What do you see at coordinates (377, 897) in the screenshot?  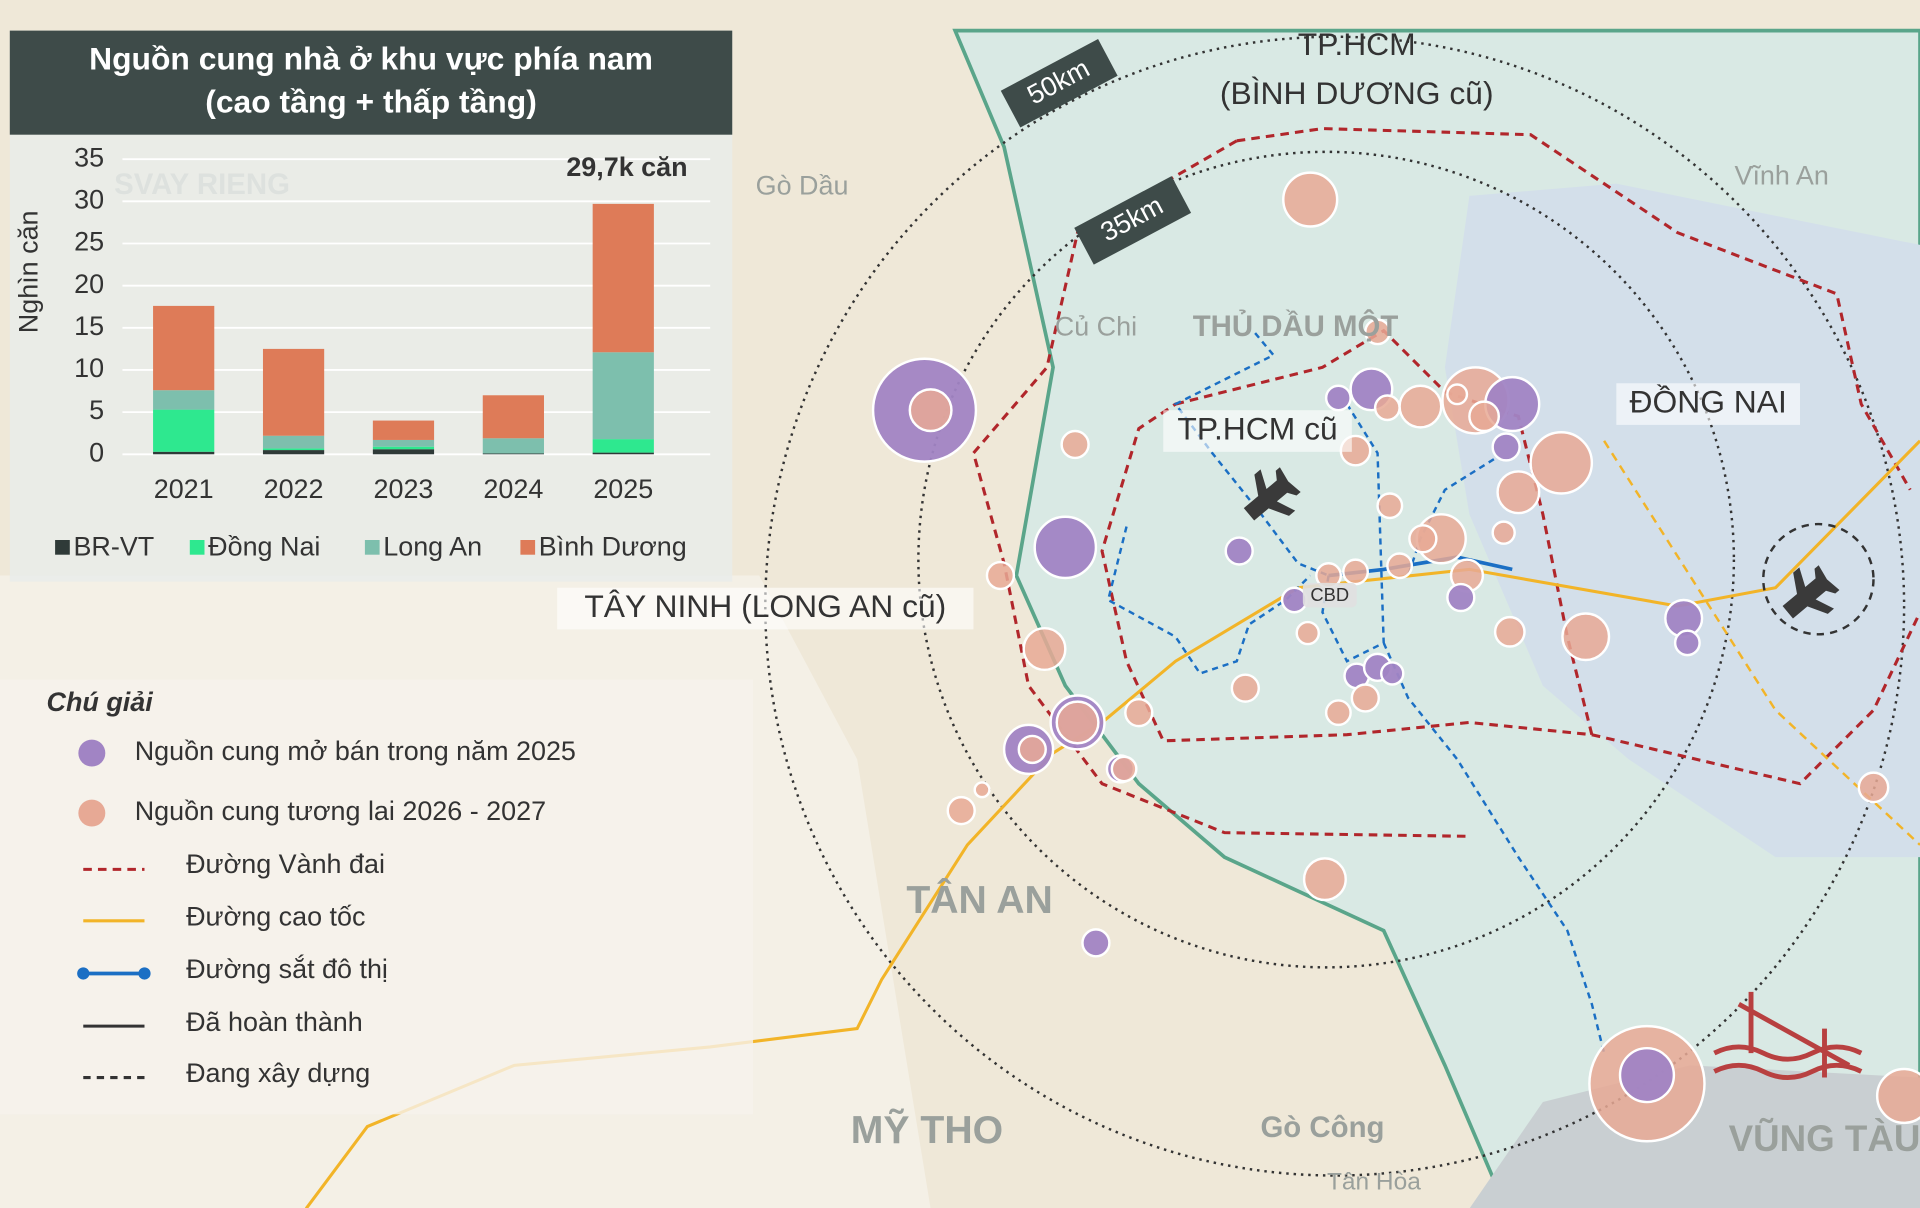 I see `legend-panel` at bounding box center [377, 897].